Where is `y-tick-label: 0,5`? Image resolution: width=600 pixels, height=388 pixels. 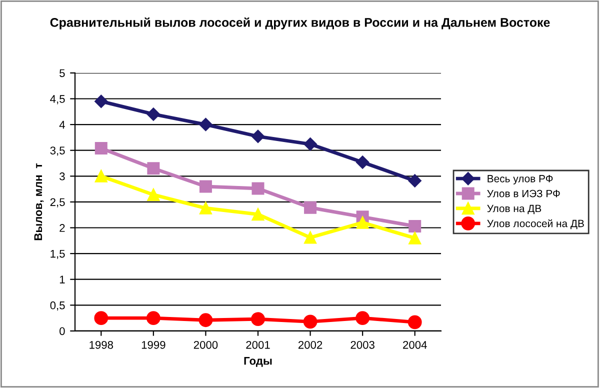 y-tick-label: 0,5 is located at coordinates (57, 306).